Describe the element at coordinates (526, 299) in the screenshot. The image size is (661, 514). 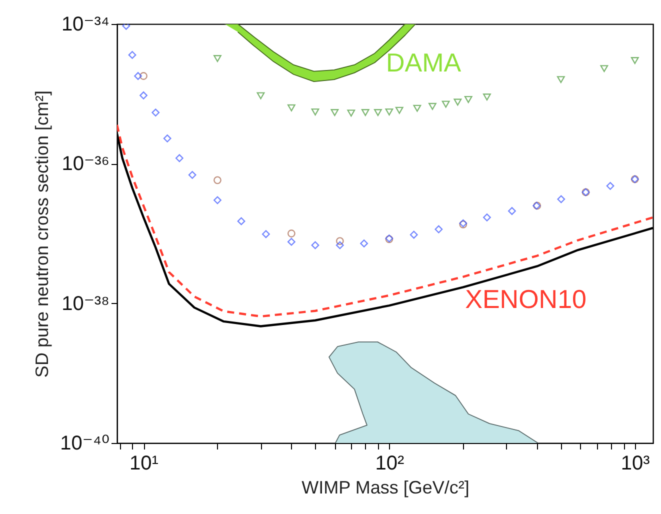
I see `series-label: XENON10` at that location.